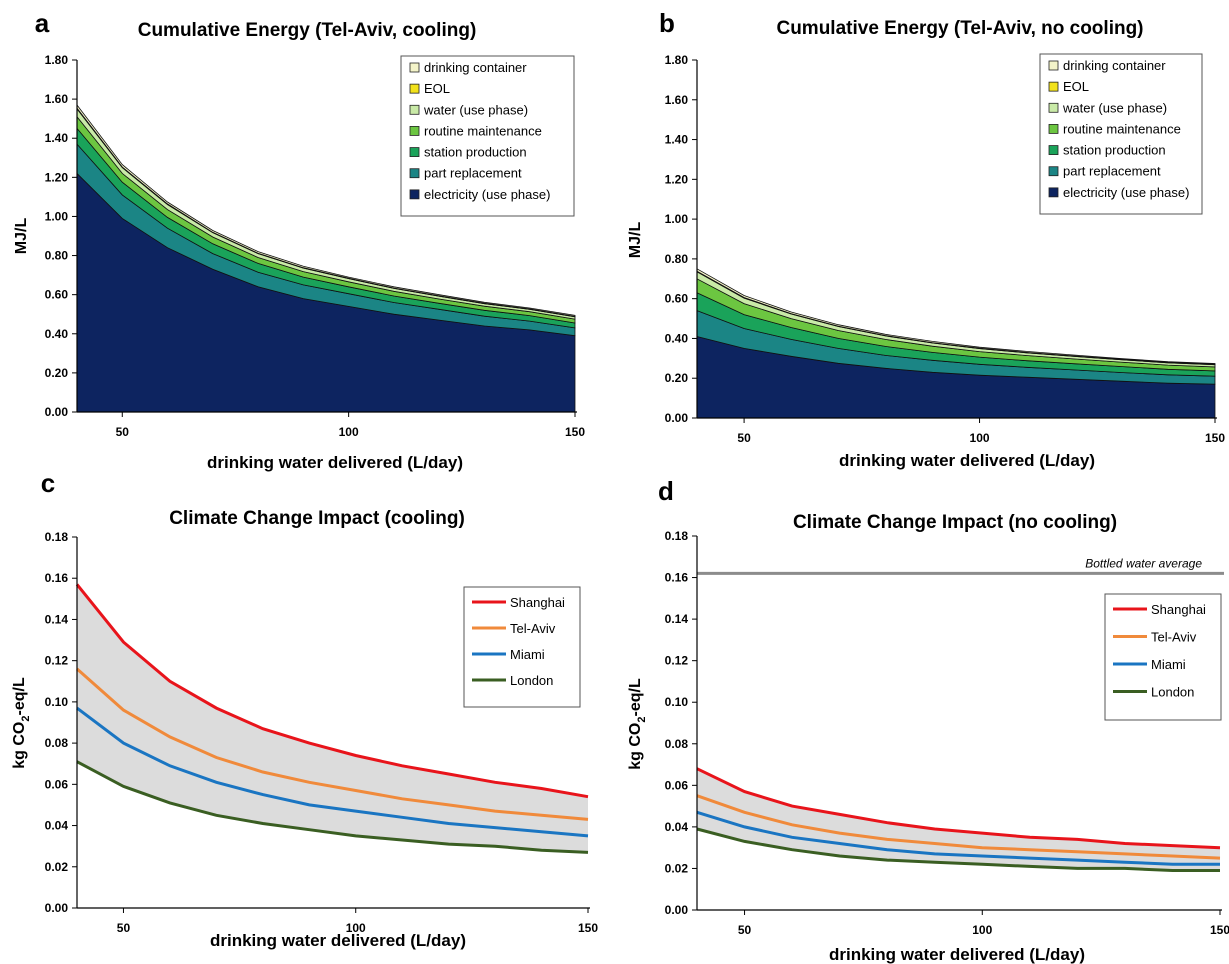 The height and width of the screenshot is (964, 1229). Describe the element at coordinates (958, 849) in the screenshot. I see `line-series-london` at that location.